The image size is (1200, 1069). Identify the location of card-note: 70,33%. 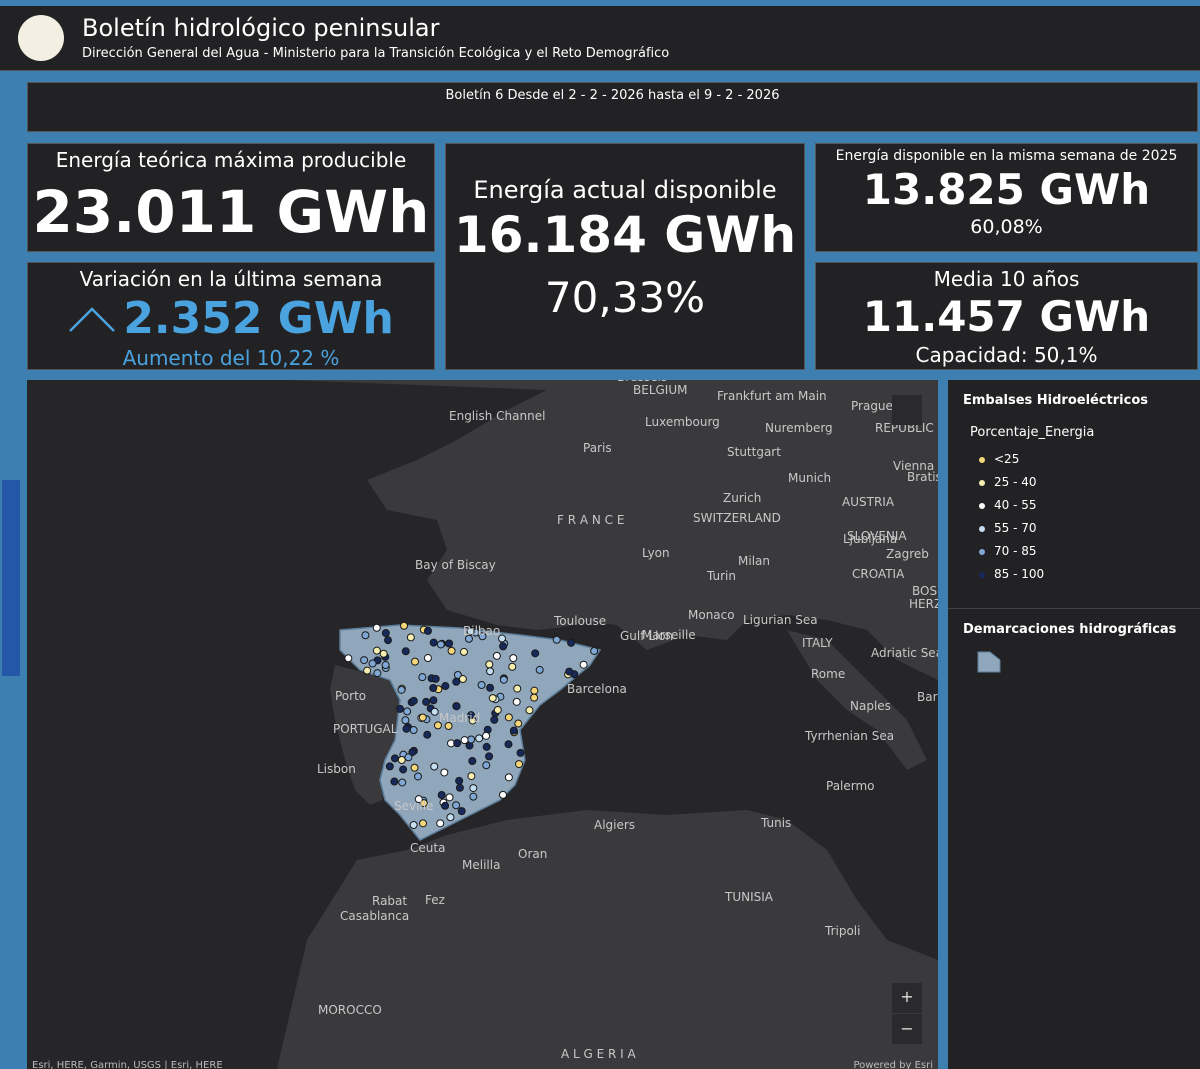
(625, 298).